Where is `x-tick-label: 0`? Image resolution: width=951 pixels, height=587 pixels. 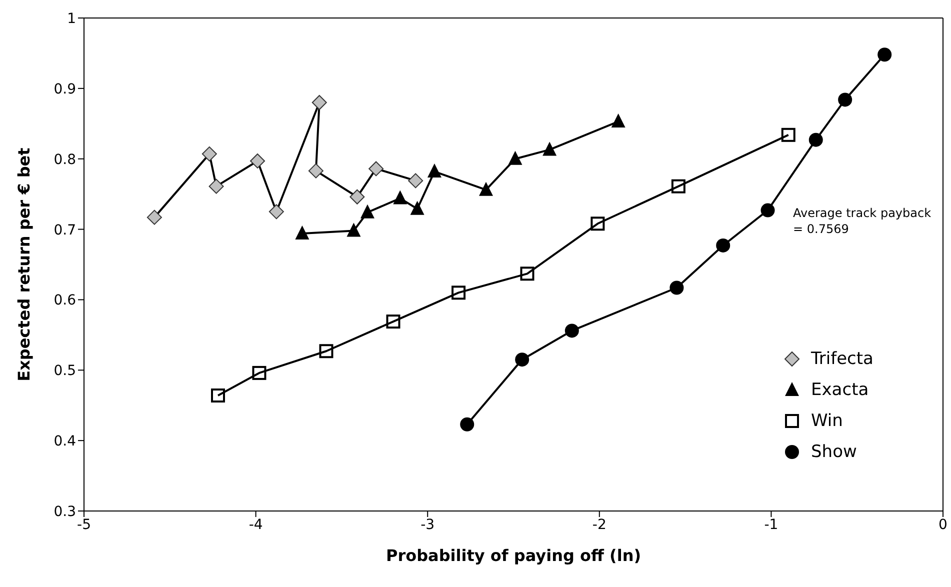
x-tick-label: 0 is located at coordinates (943, 524).